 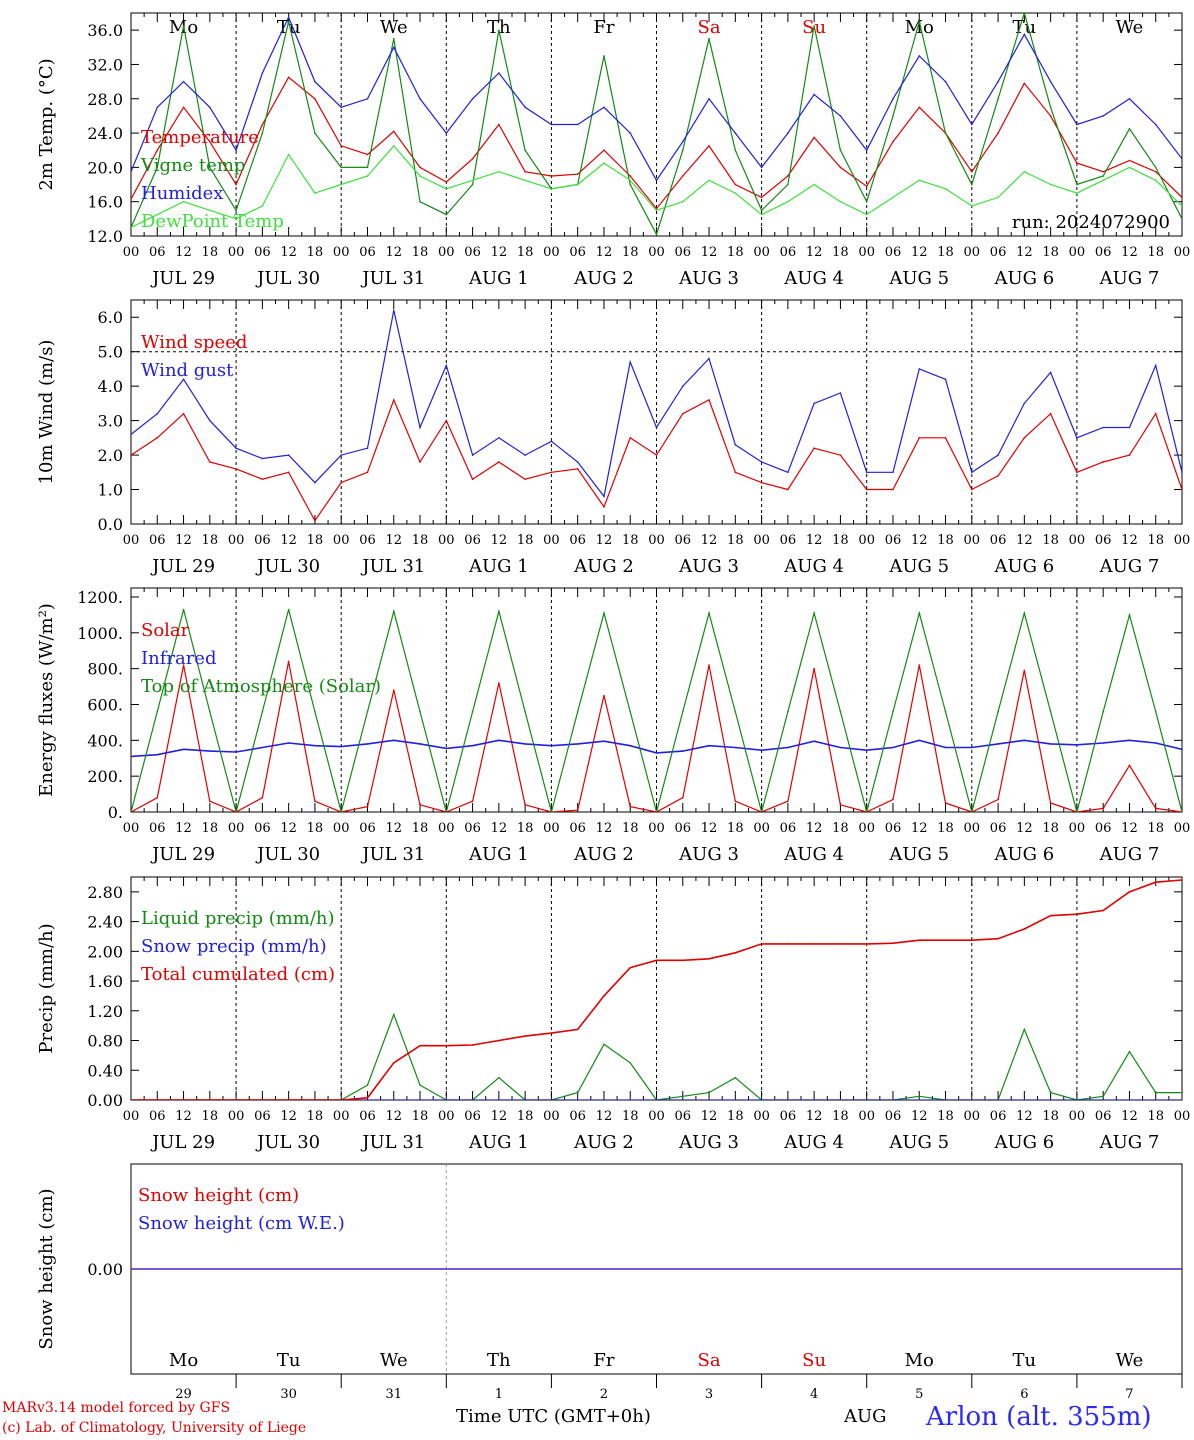 What do you see at coordinates (498, 278) in the screenshot?
I see `date-label: AUG 1` at bounding box center [498, 278].